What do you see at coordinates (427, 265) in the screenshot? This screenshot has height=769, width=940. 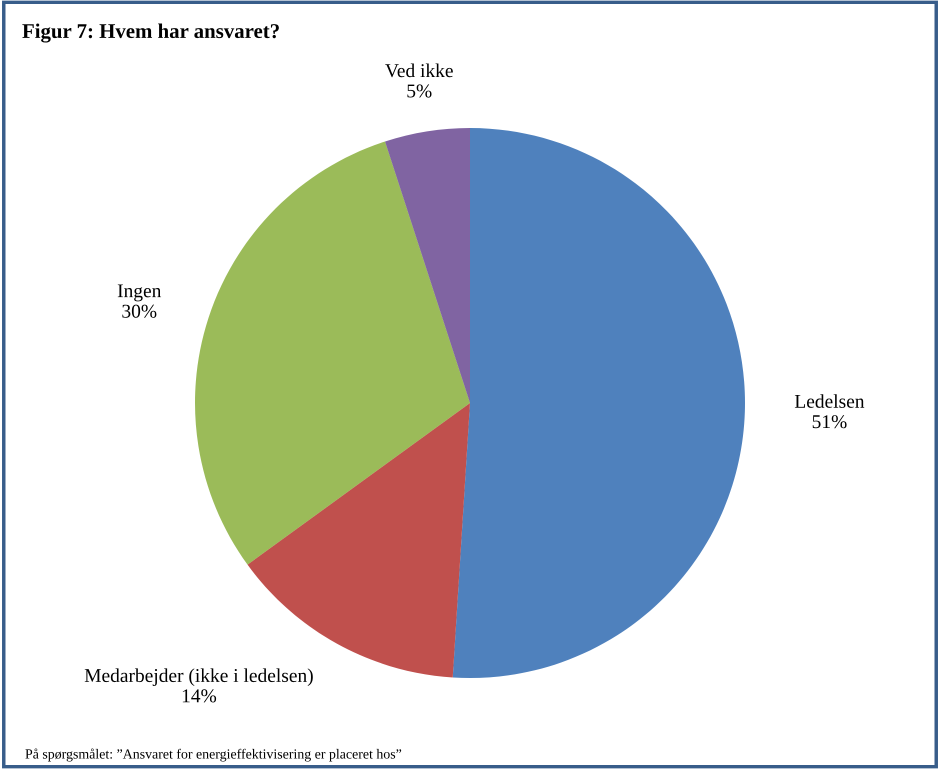 I see `pie-slice` at bounding box center [427, 265].